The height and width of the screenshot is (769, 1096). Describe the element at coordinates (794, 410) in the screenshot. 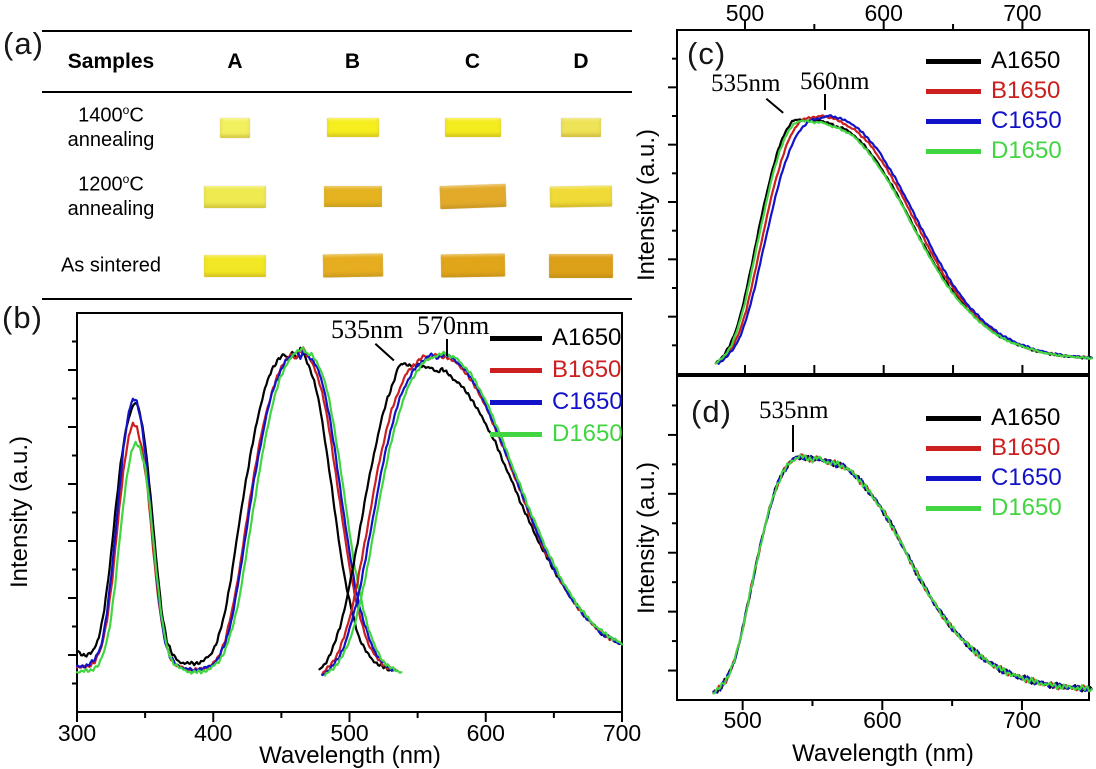

I see `peak-annotation-d-535nm: 535nm` at that location.